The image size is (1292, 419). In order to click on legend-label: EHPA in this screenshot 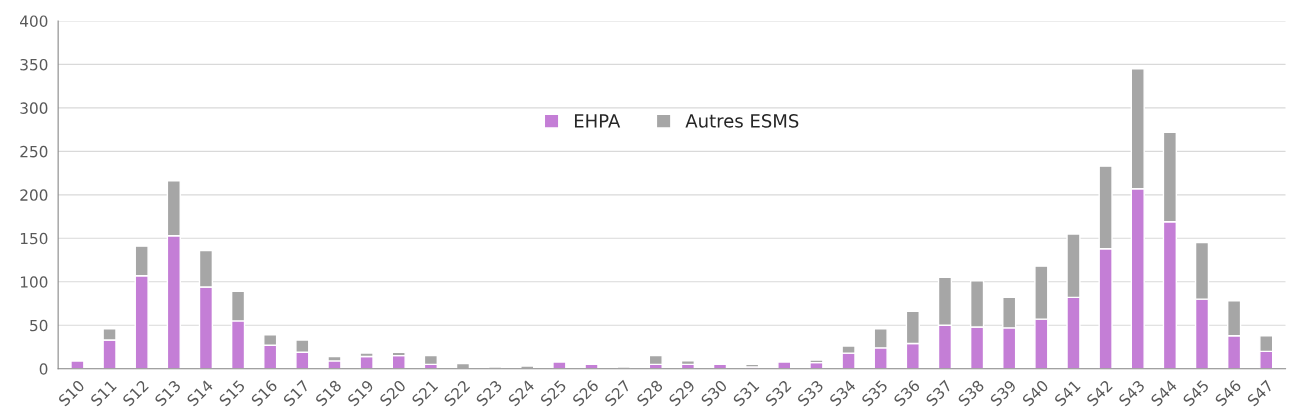, I will do `click(597, 121)`.